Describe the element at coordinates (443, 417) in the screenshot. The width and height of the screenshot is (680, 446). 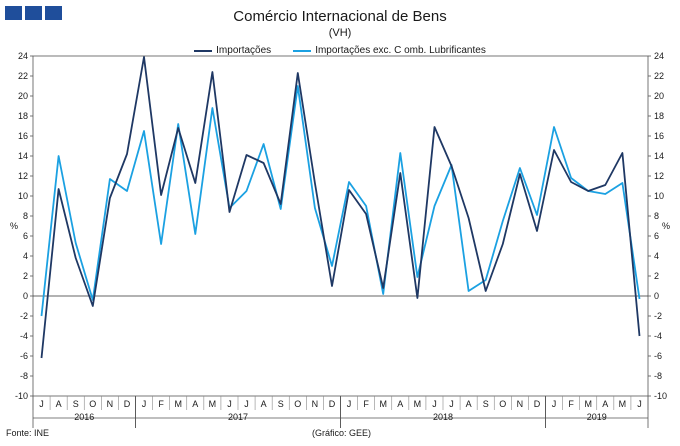
I see `year-label: 2018` at that location.